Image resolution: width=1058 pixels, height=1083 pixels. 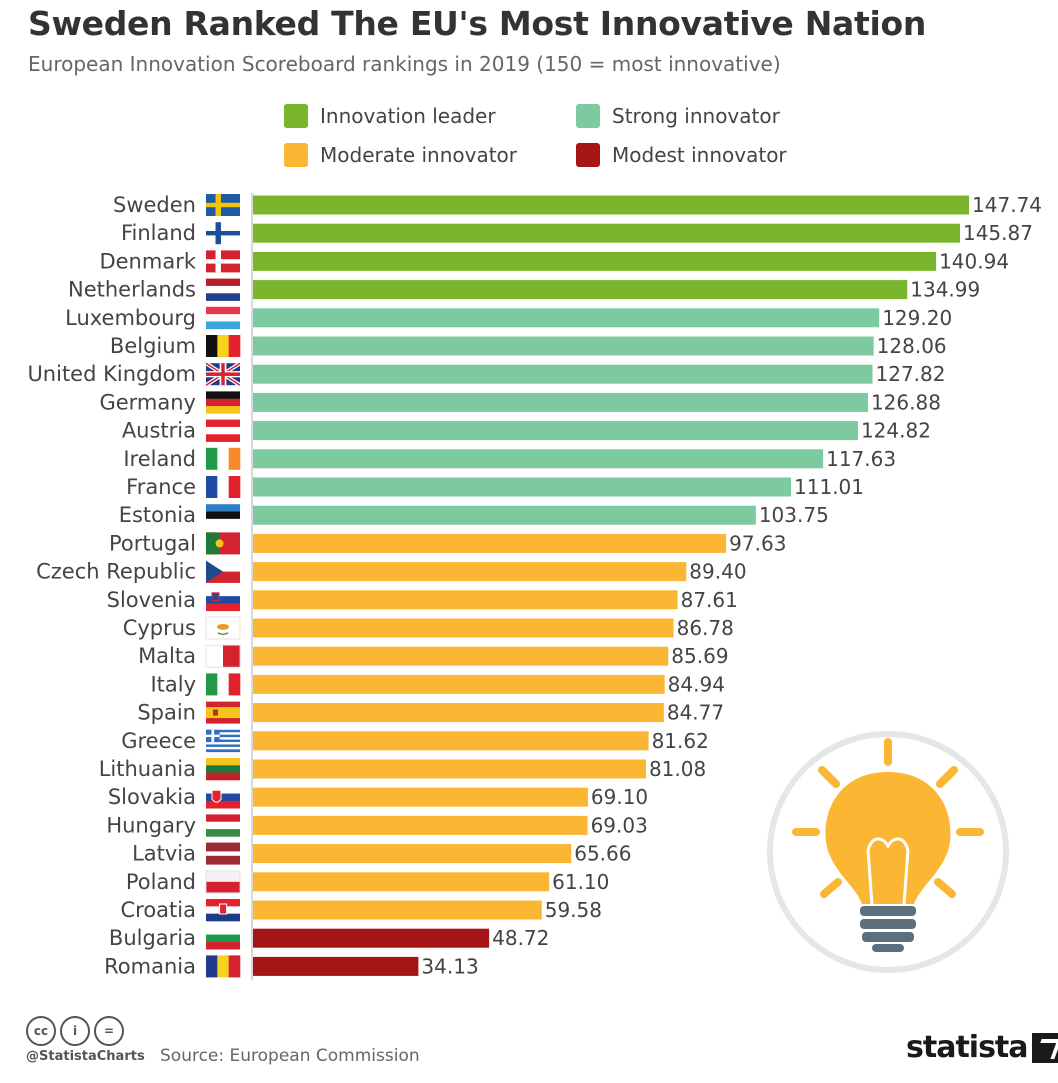 What do you see at coordinates (223, 543) in the screenshot?
I see `flag-portugal-icon` at bounding box center [223, 543].